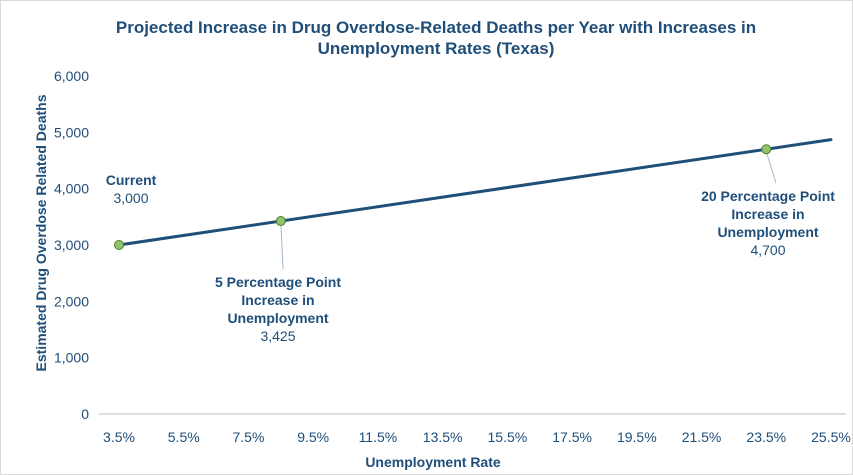 The image size is (853, 475). Describe the element at coordinates (572, 437) in the screenshot. I see `x-tick-label: 17.5%` at that location.